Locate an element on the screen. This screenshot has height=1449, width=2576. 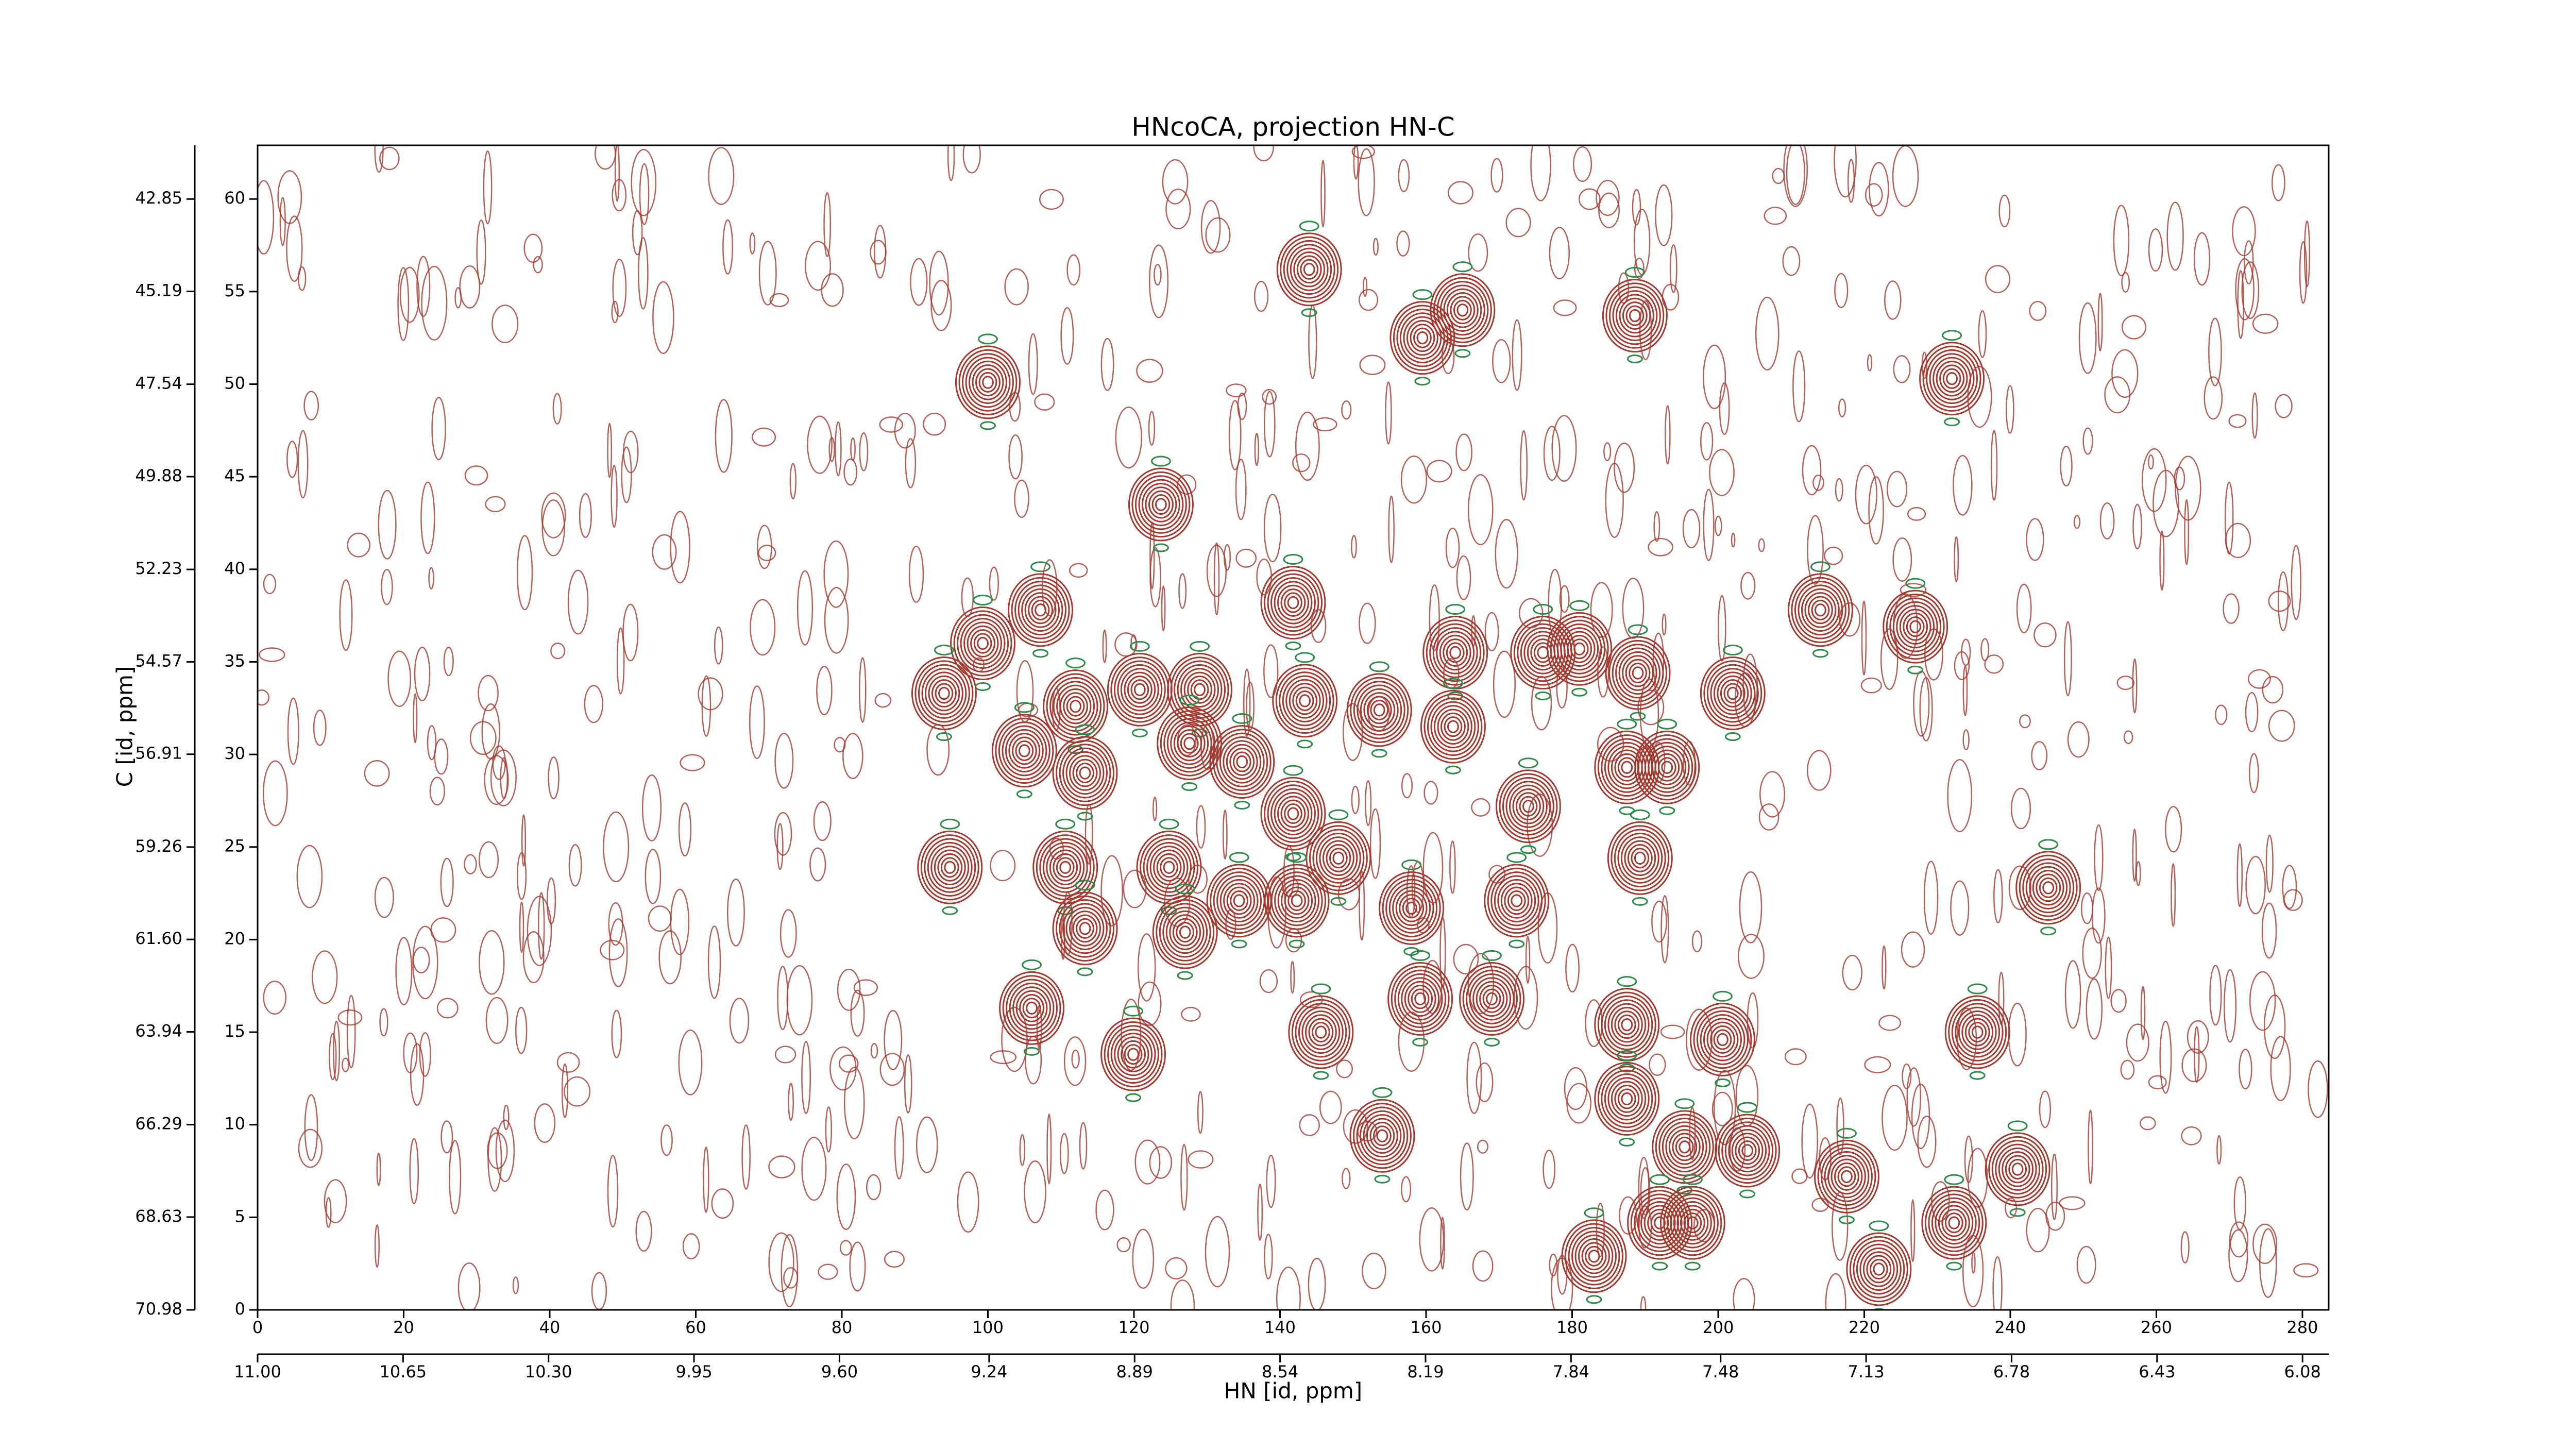
y-tick-label: 0 is located at coordinates (240, 1309).